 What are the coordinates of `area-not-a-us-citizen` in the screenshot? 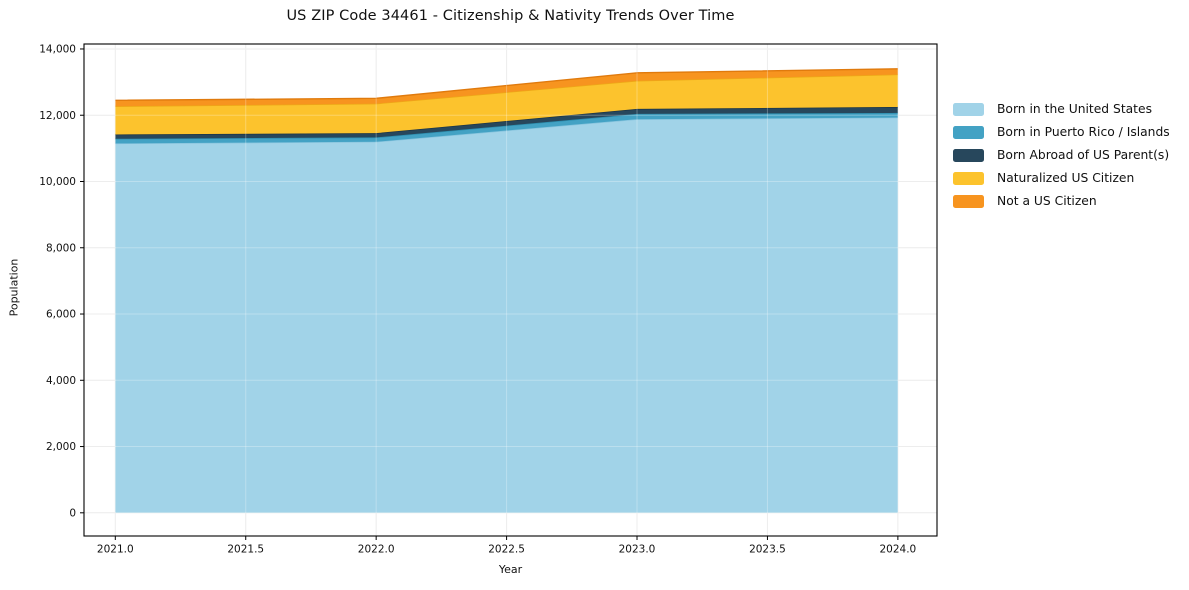 It's located at (506, 87).